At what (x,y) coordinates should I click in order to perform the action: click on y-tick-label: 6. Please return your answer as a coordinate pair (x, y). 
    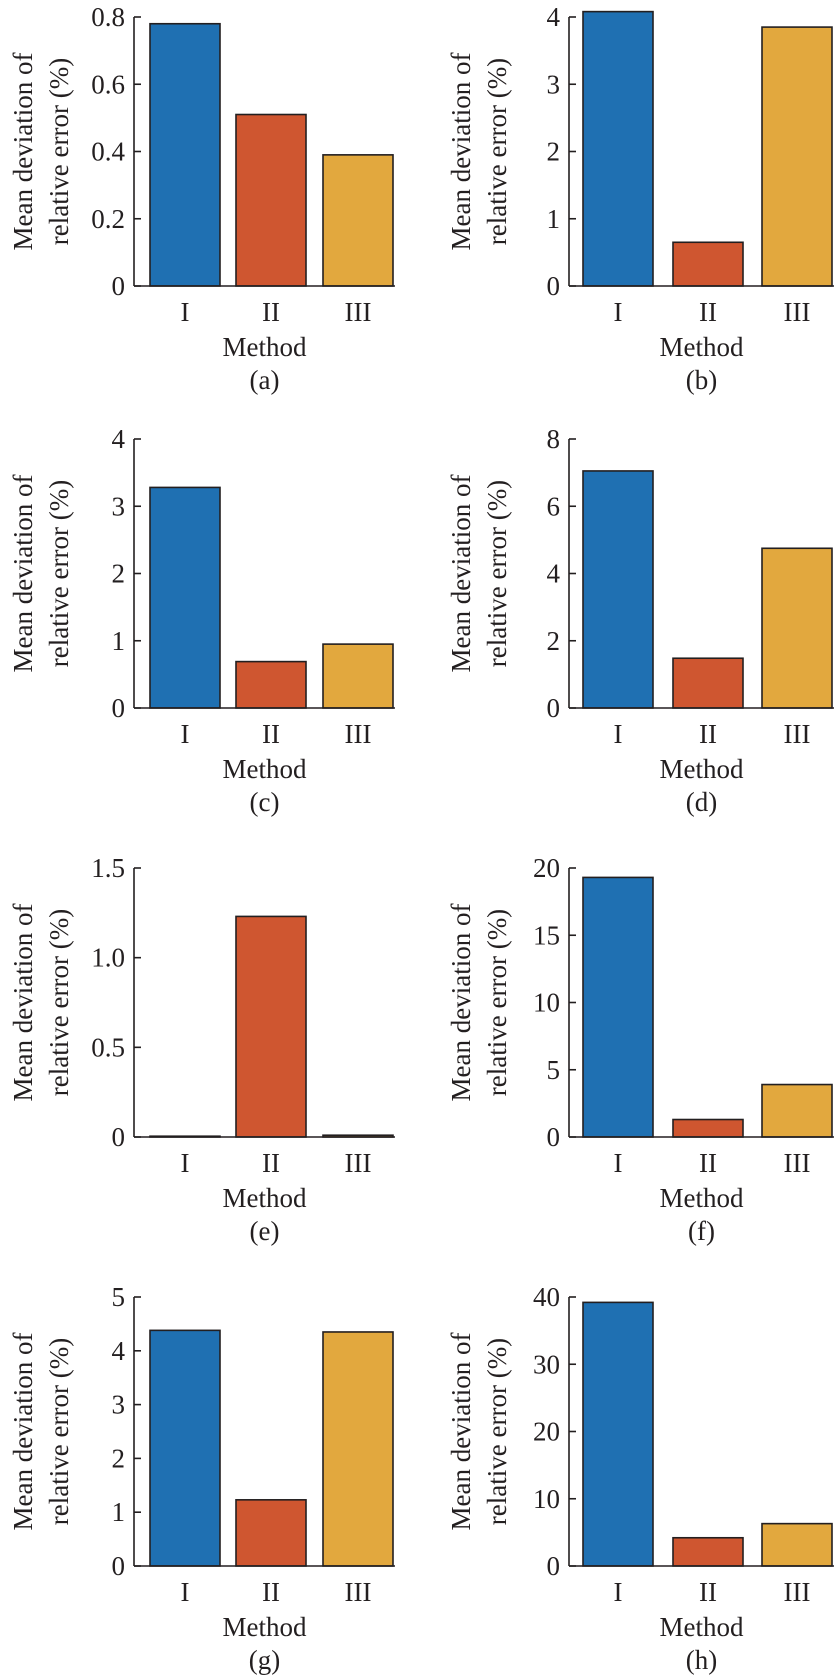
    Looking at the image, I should click on (554, 506).